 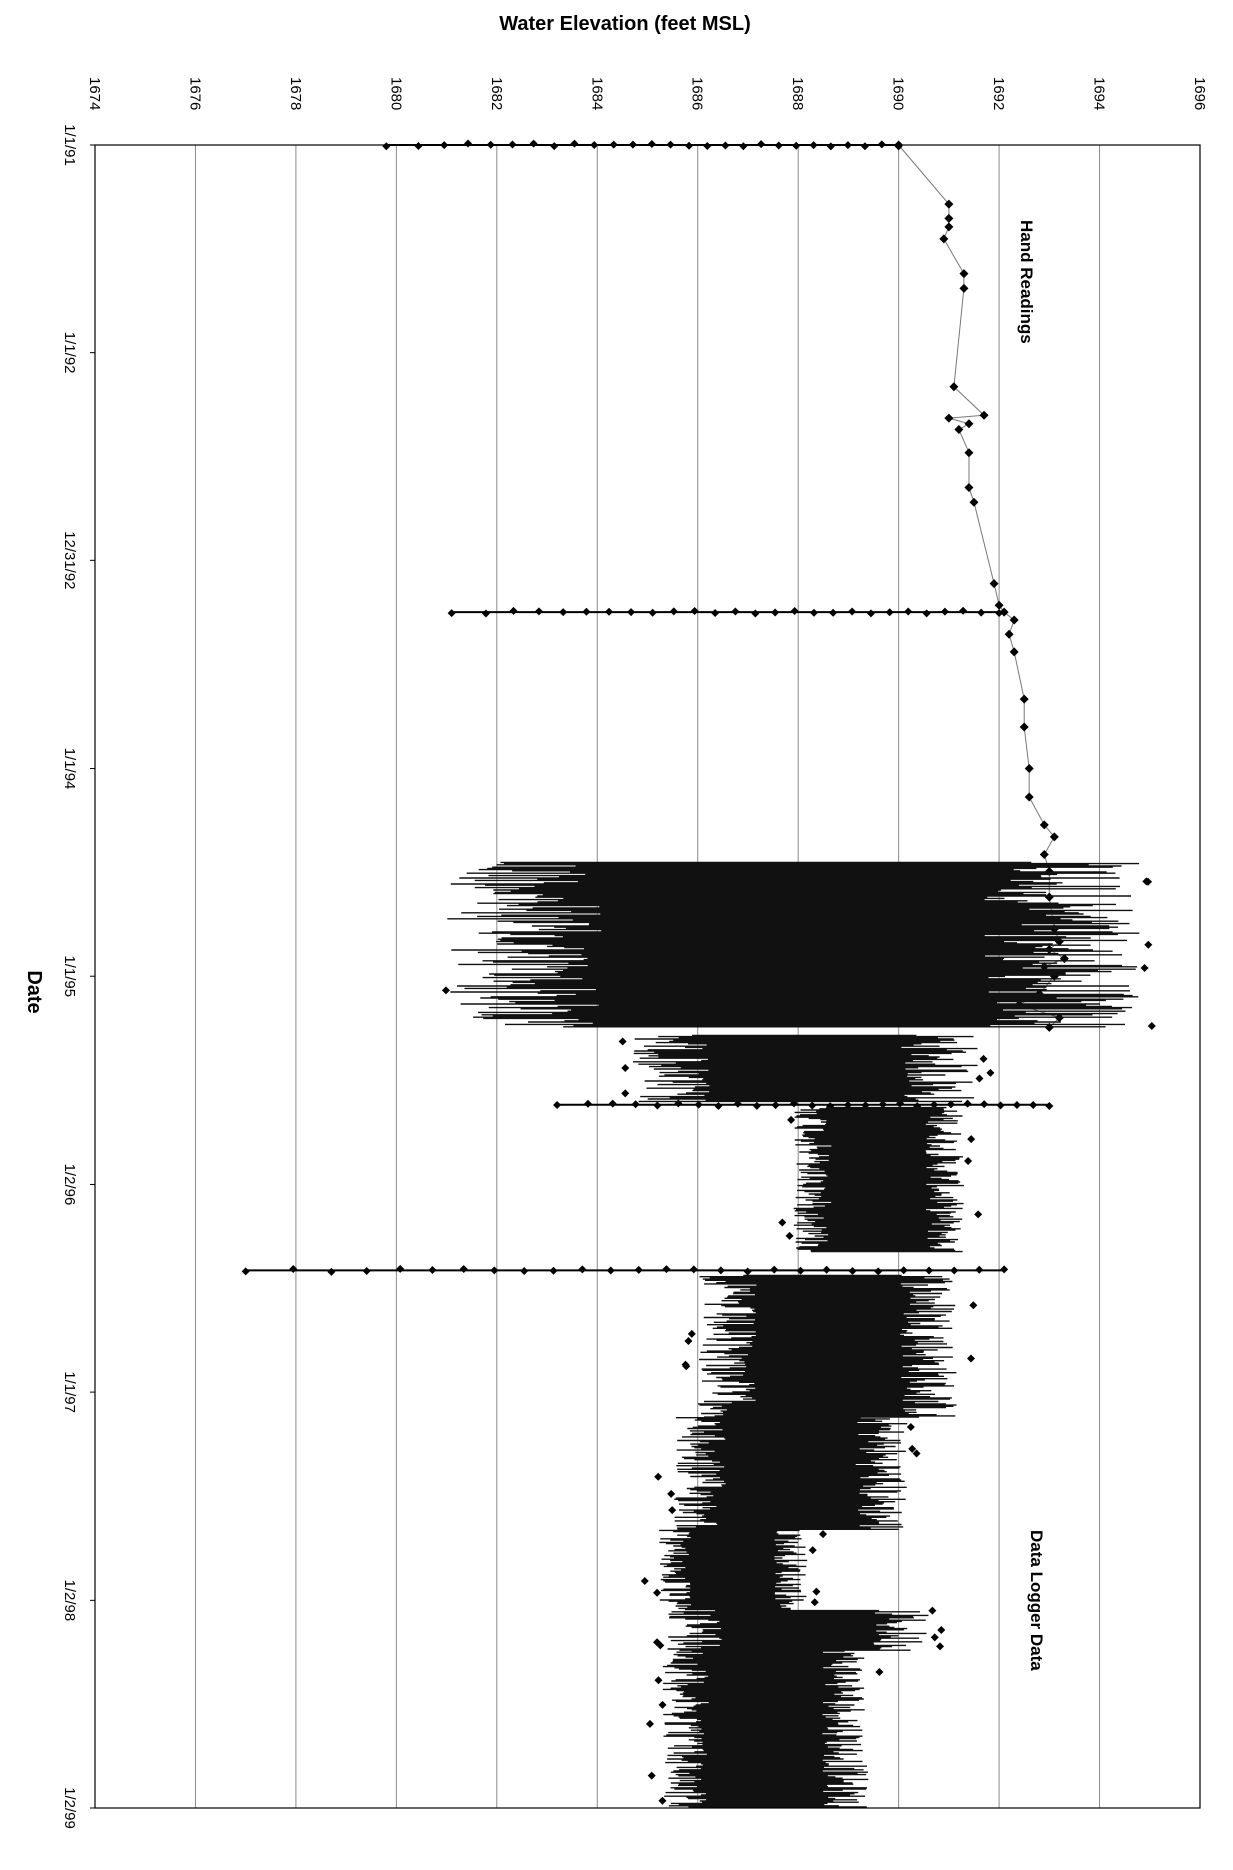 What do you see at coordinates (69, 353) in the screenshot?
I see `y-tick-label: 1/1/92` at bounding box center [69, 353].